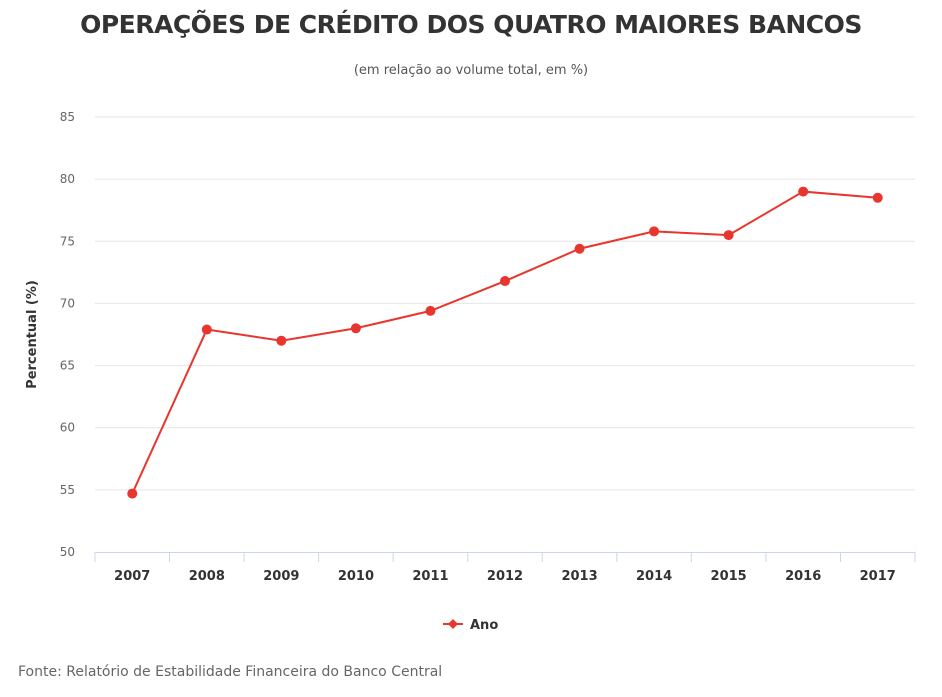  Describe the element at coordinates (430, 576) in the screenshot. I see `x-tick-label: 2011` at that location.